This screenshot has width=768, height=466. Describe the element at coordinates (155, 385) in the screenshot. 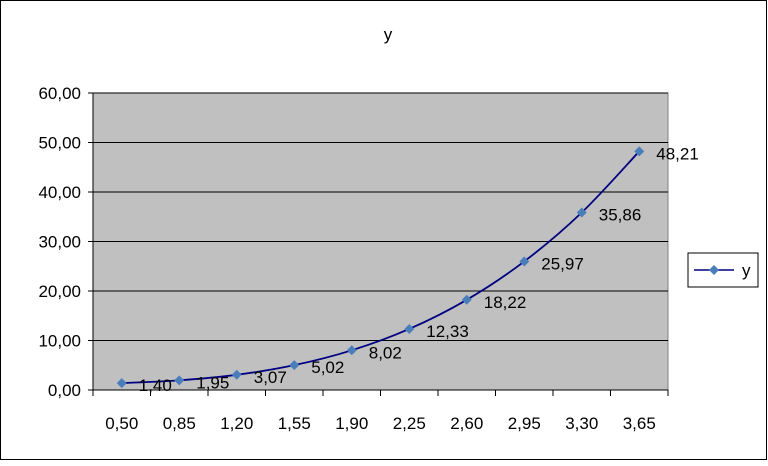

I see `data-label: 1,40` at that location.